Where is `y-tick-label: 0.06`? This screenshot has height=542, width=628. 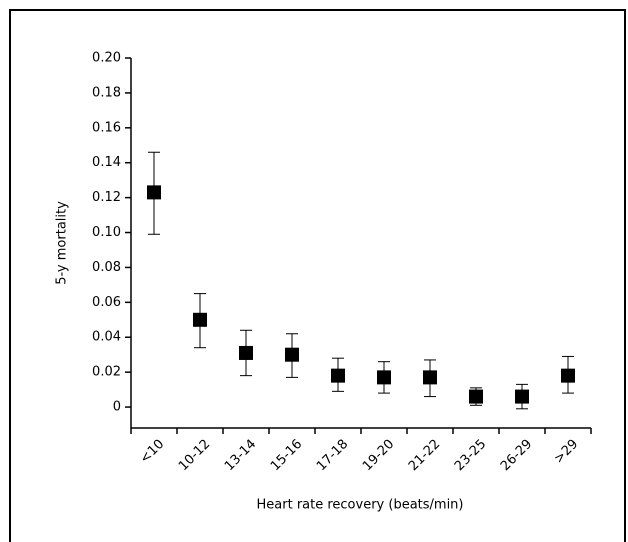 y-tick-label: 0.06 is located at coordinates (106, 302).